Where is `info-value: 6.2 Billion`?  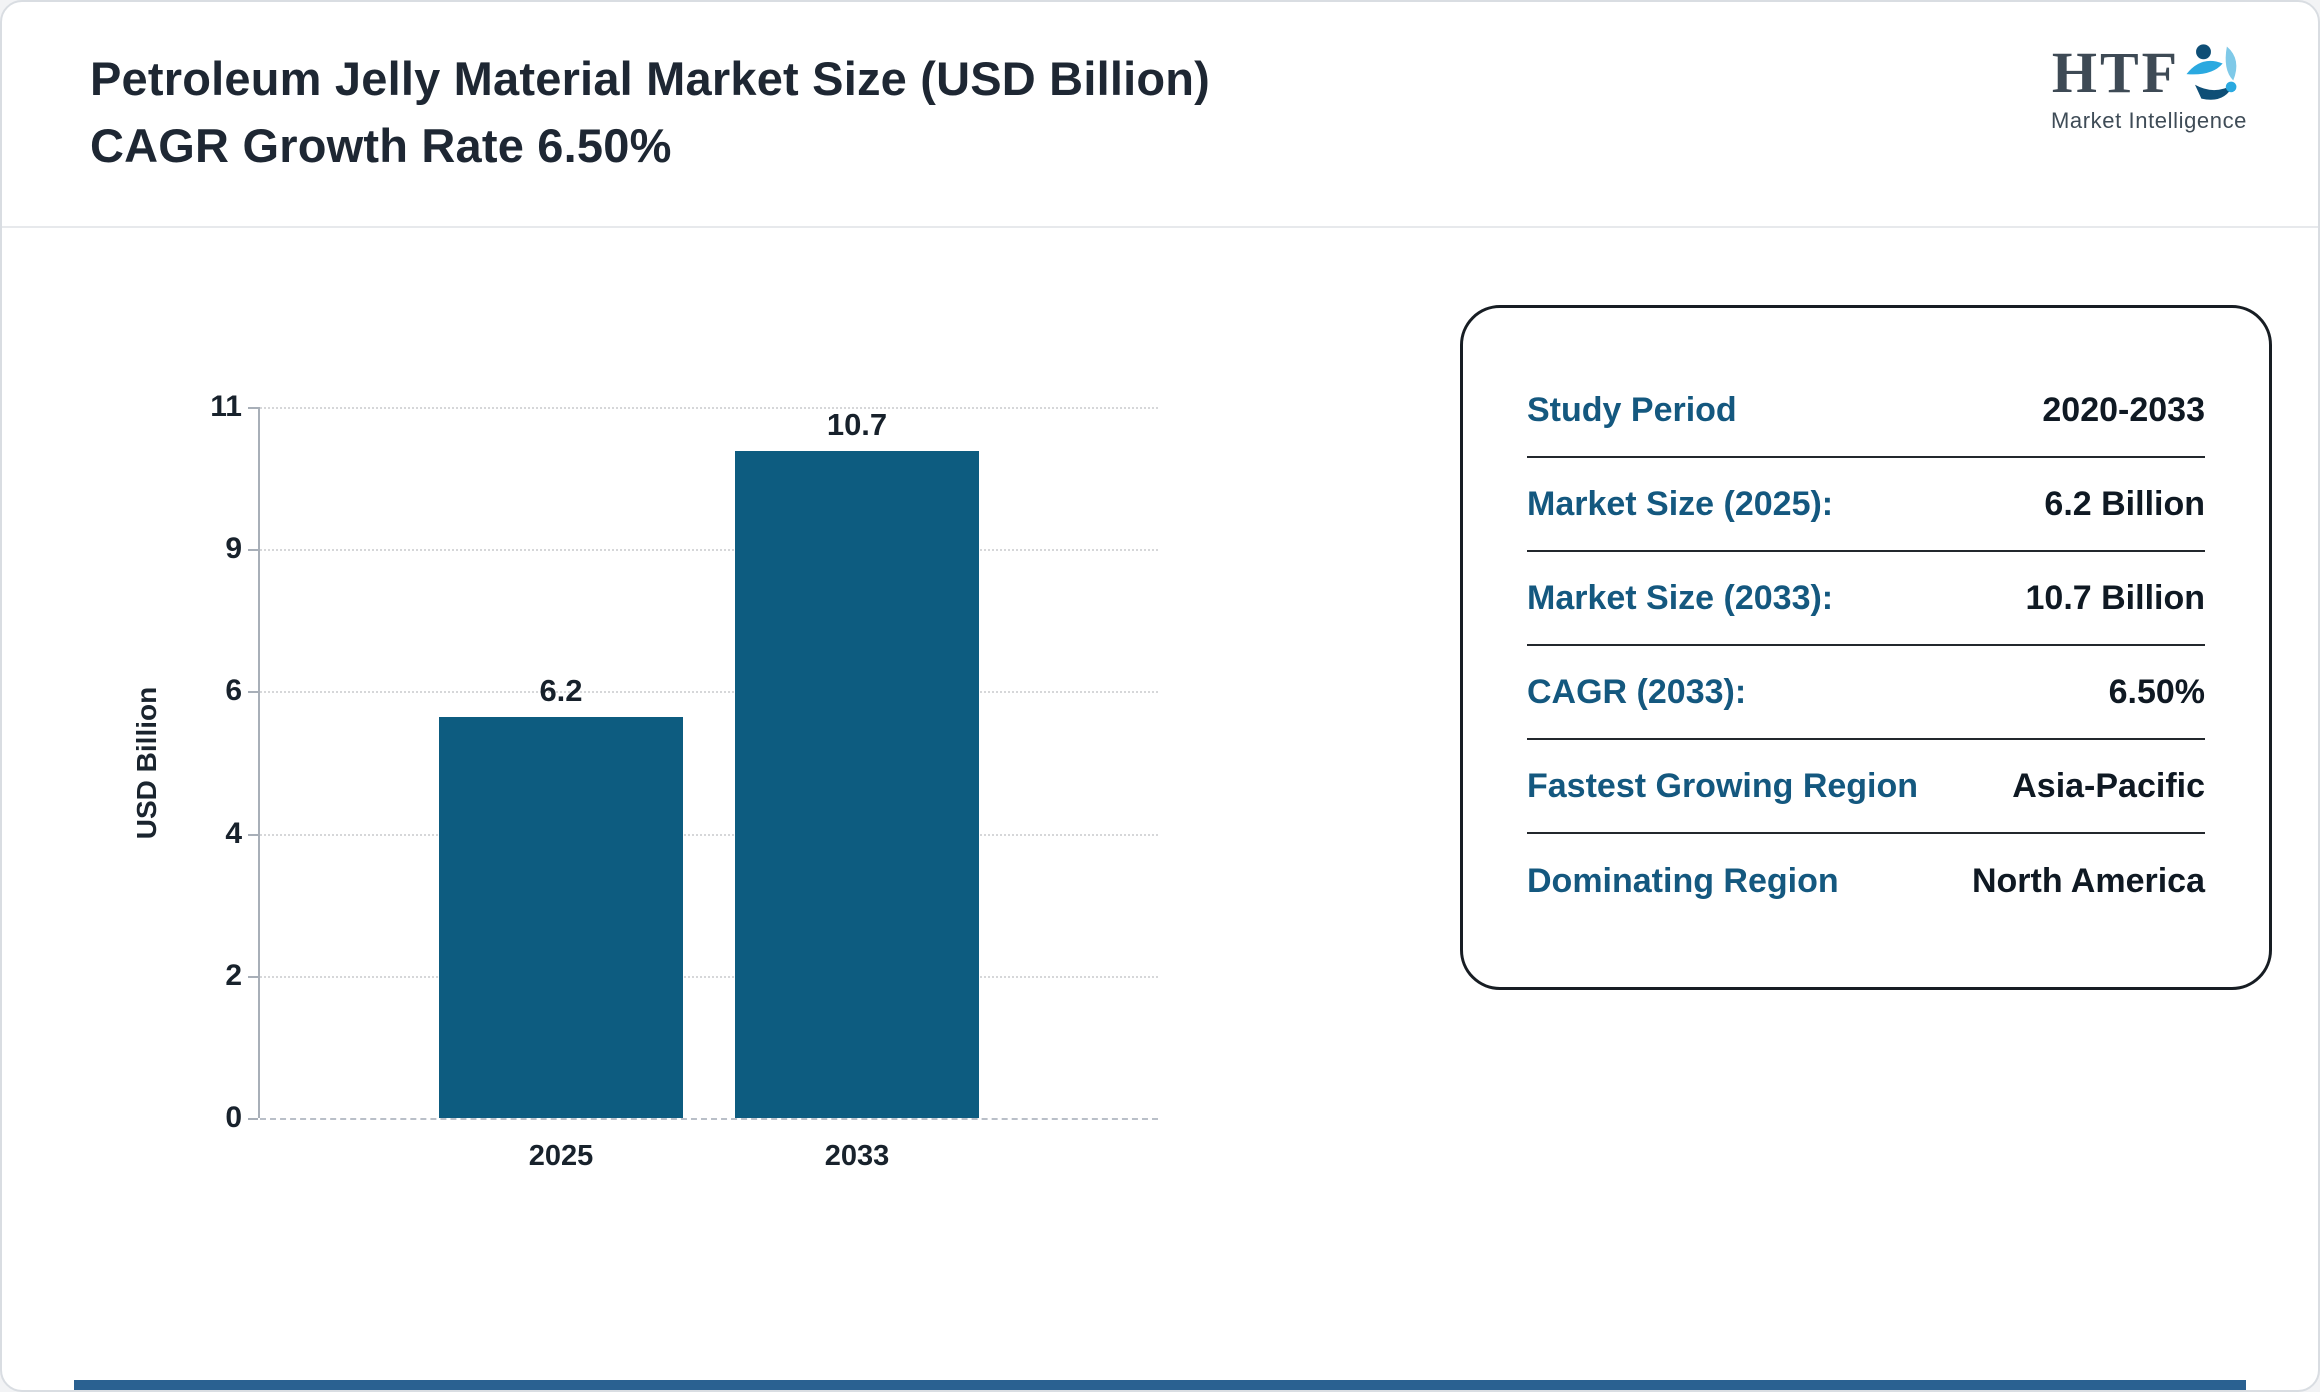
info-value: 6.2 Billion is located at coordinates (2124, 503).